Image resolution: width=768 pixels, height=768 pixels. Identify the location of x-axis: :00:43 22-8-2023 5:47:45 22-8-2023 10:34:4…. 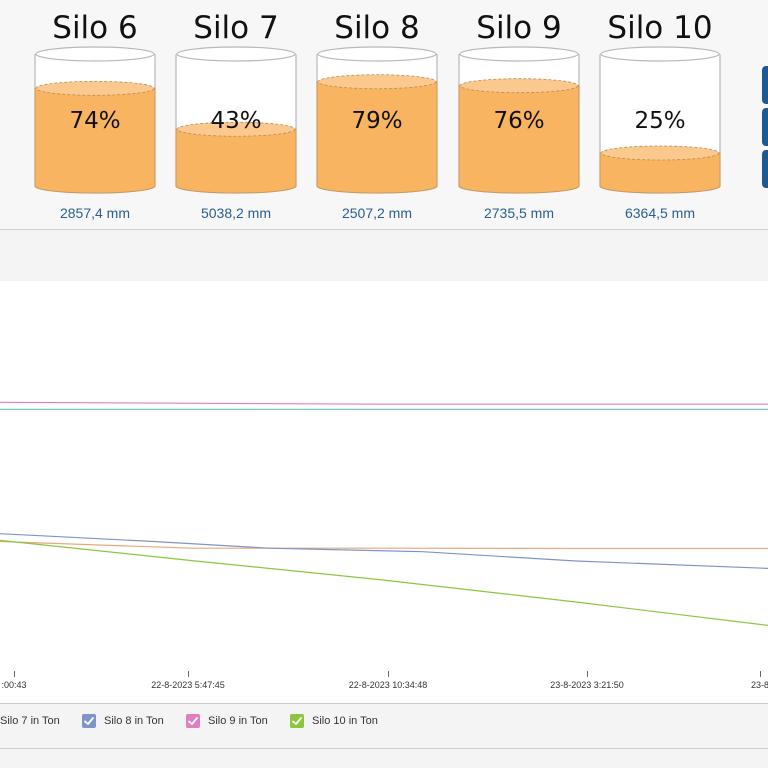
(384, 687).